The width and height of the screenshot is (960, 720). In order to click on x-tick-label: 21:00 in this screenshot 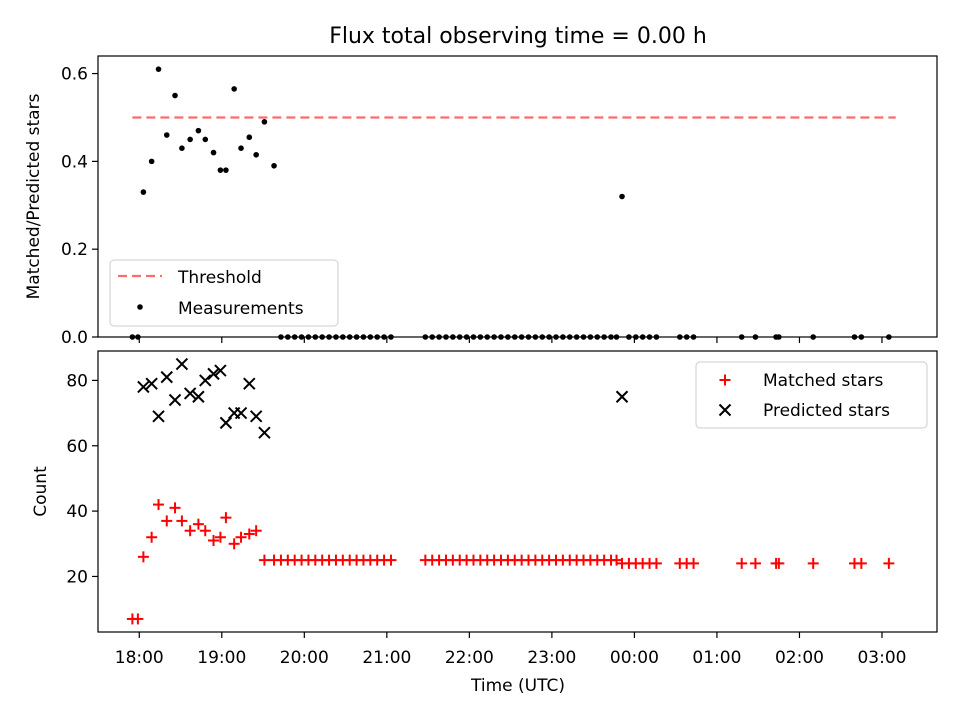, I will do `click(386, 658)`.